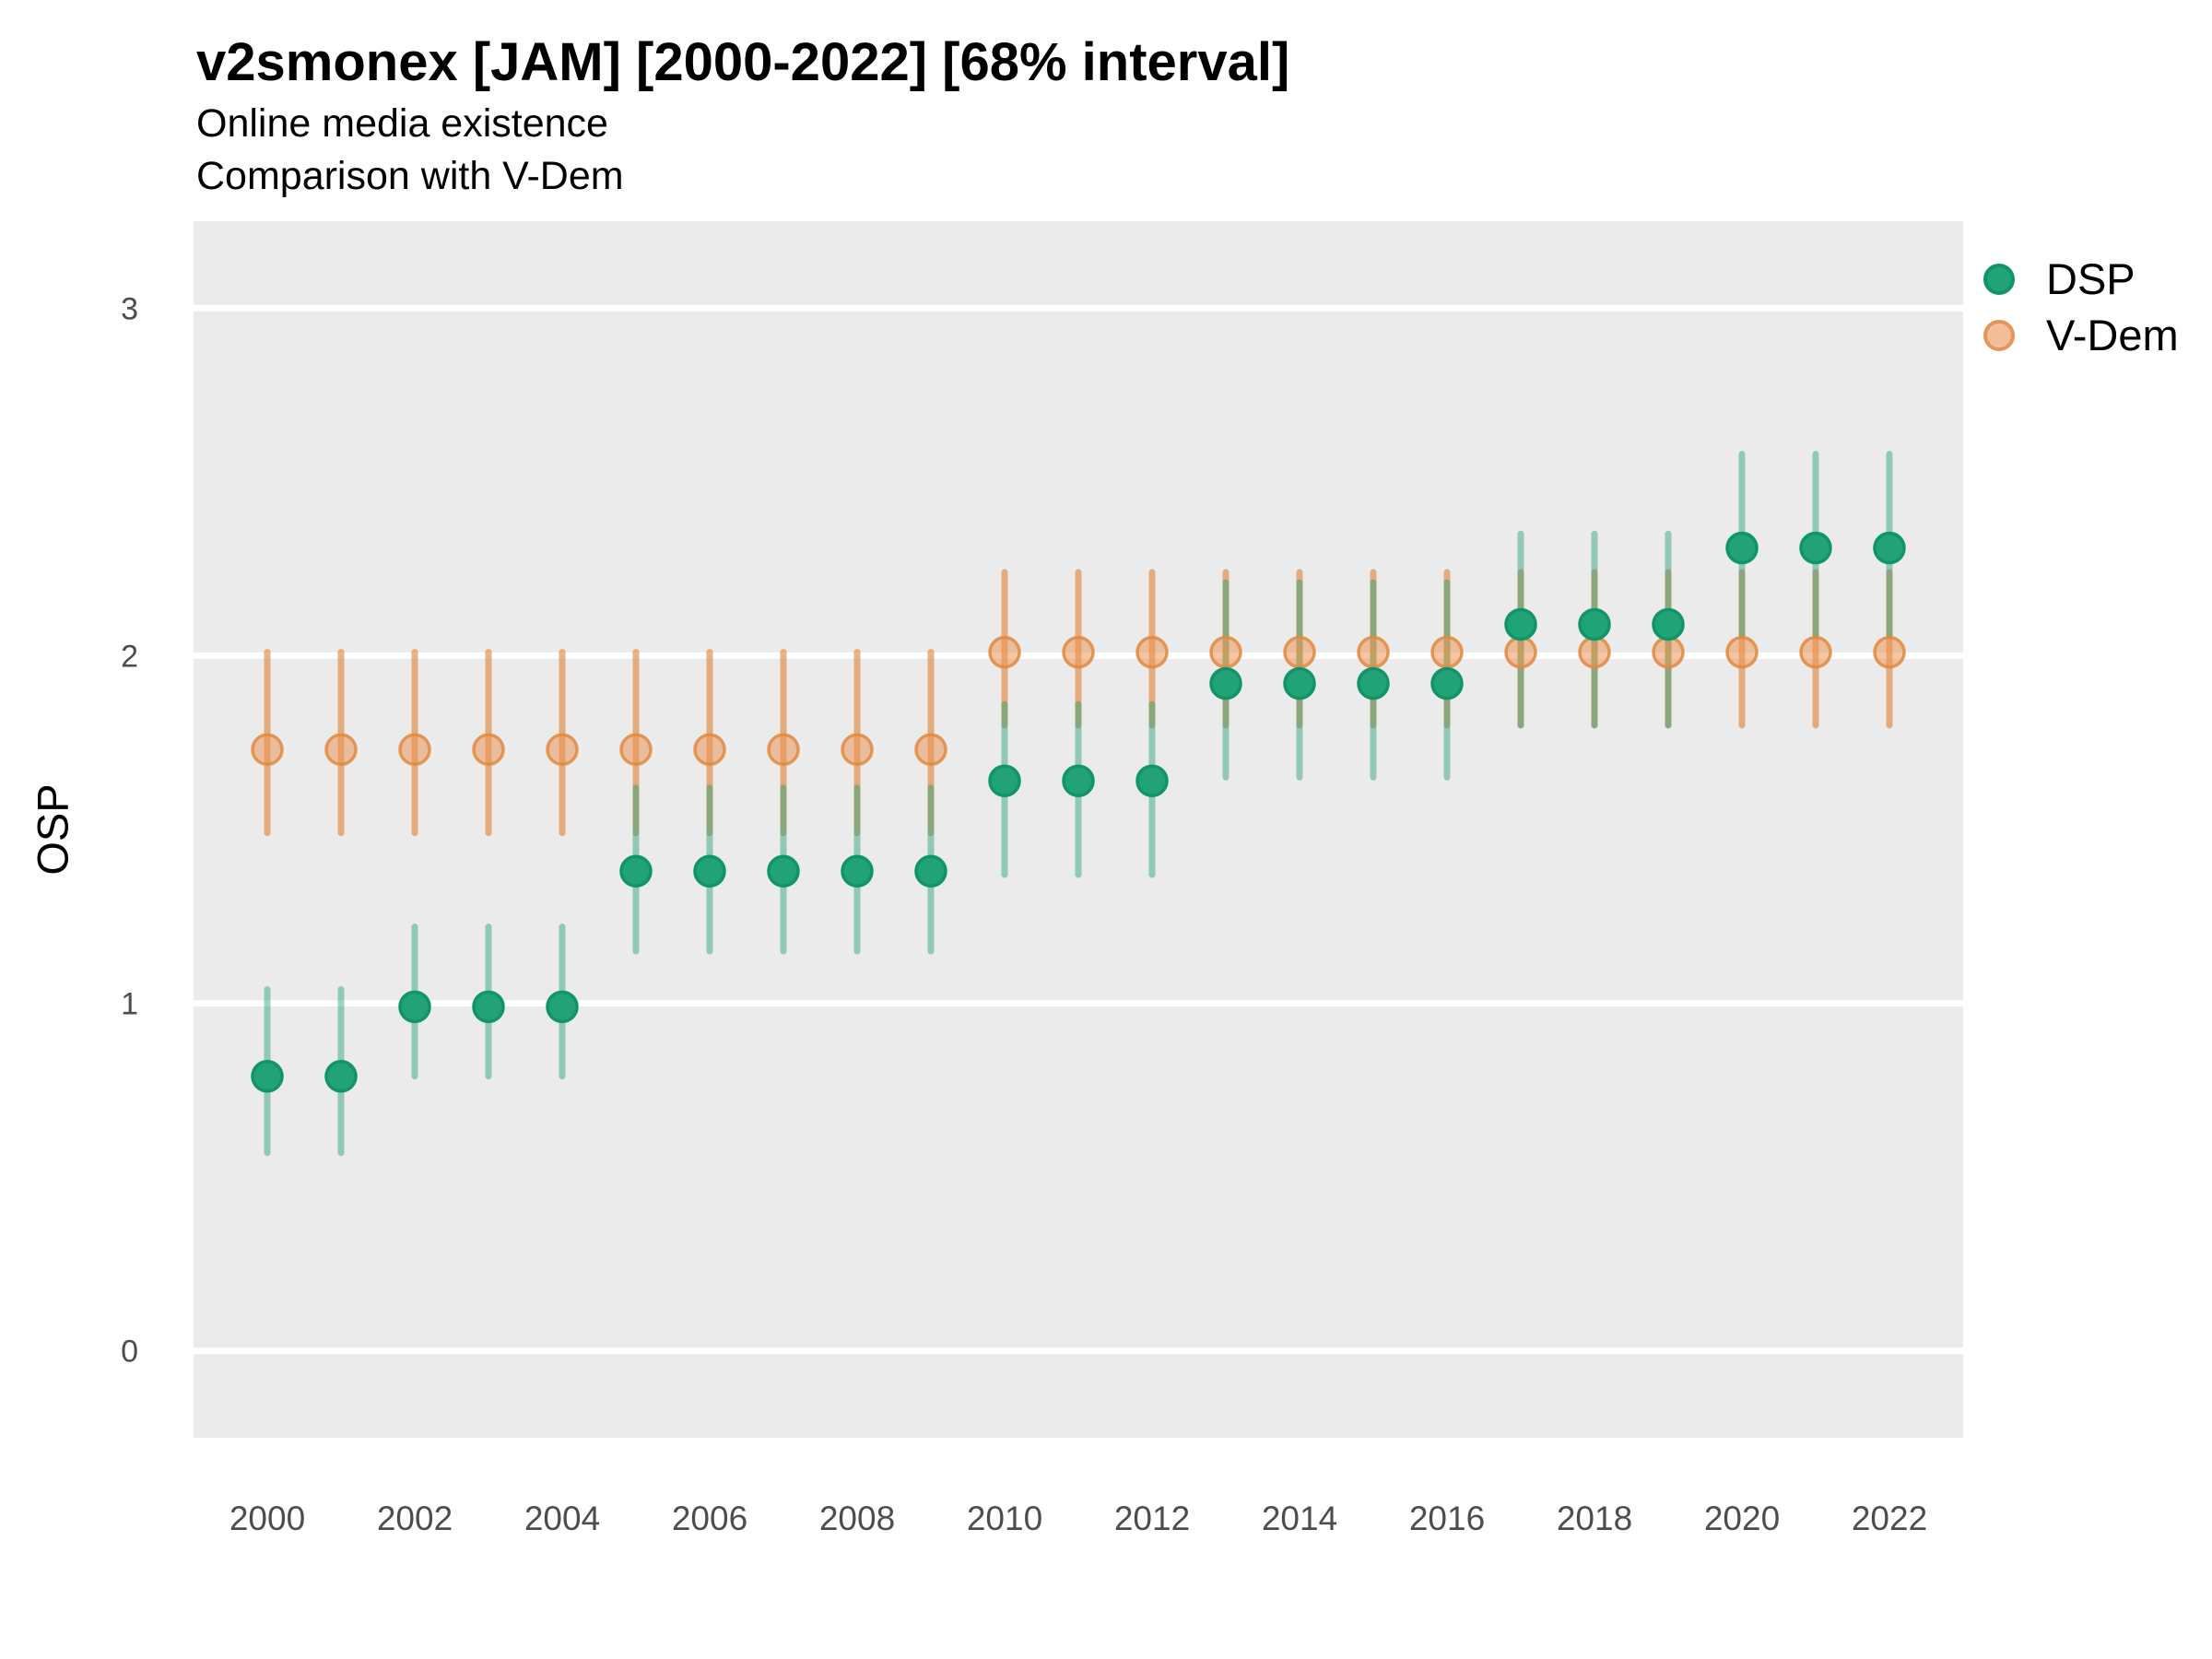  I want to click on x-tick-label: 2008, so click(857, 1518).